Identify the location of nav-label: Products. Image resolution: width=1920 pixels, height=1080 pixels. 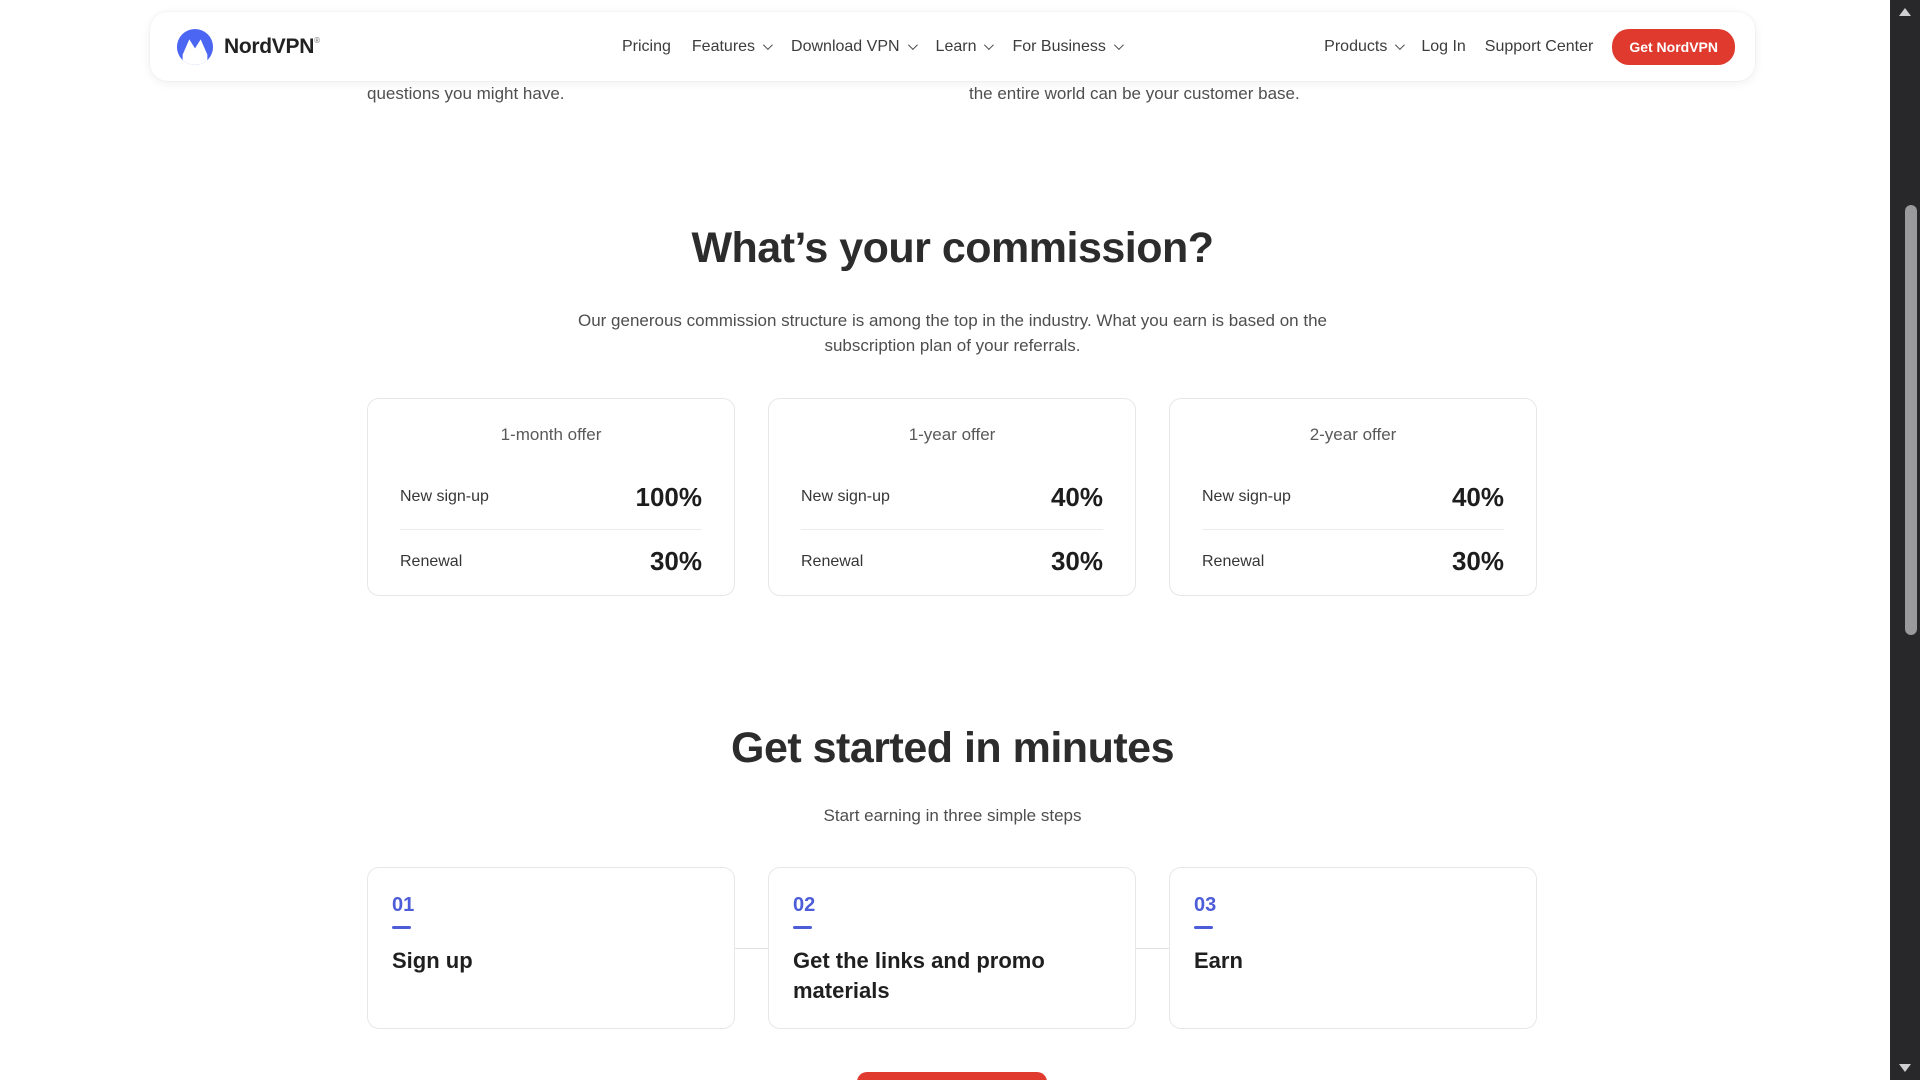
(1356, 46).